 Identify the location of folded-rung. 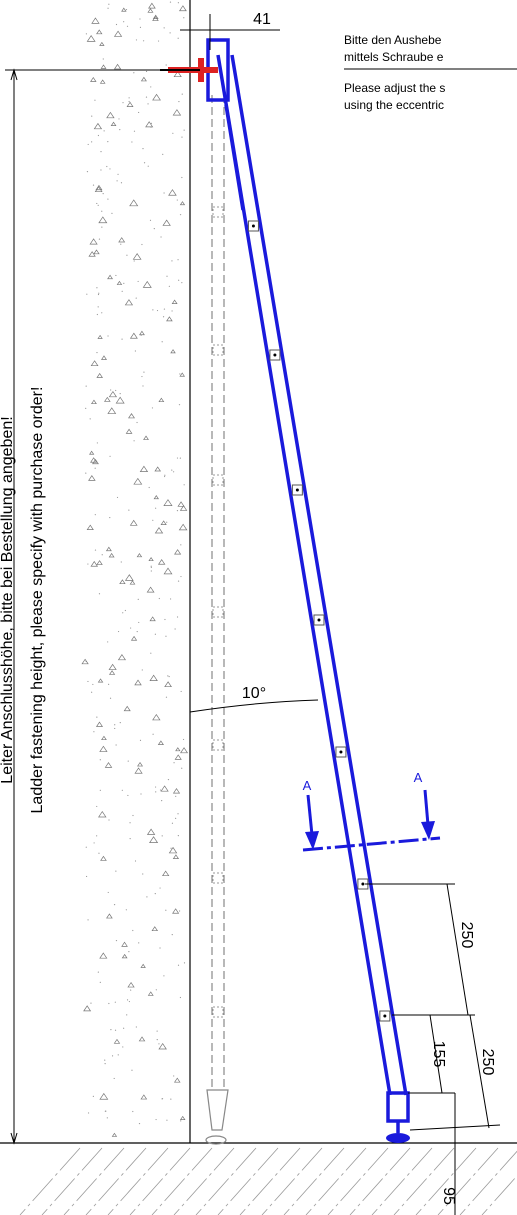
(218, 1012).